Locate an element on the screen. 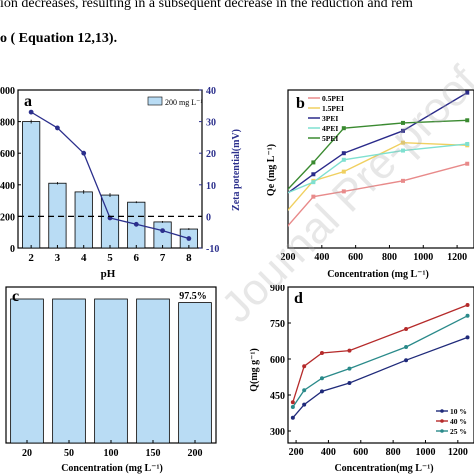  x-tick-label: 8 is located at coordinates (189, 258).